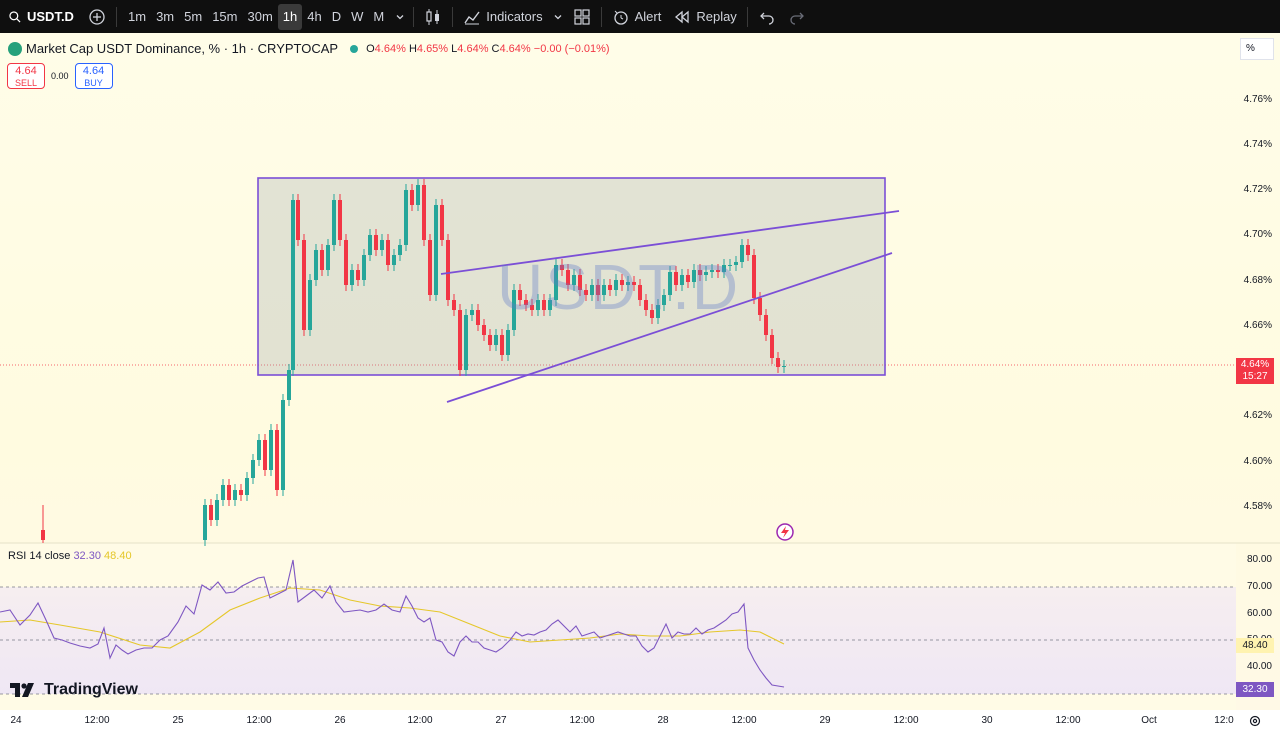  What do you see at coordinates (558, 16) in the screenshot?
I see `indicators-dropdown` at bounding box center [558, 16].